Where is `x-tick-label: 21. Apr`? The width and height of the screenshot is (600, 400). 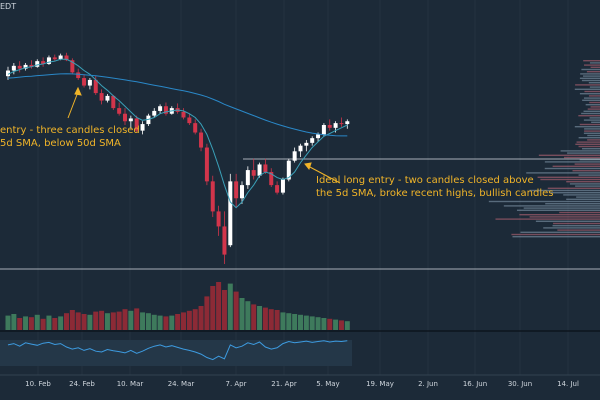
x-tick-label: 21. Apr is located at coordinates (284, 384).